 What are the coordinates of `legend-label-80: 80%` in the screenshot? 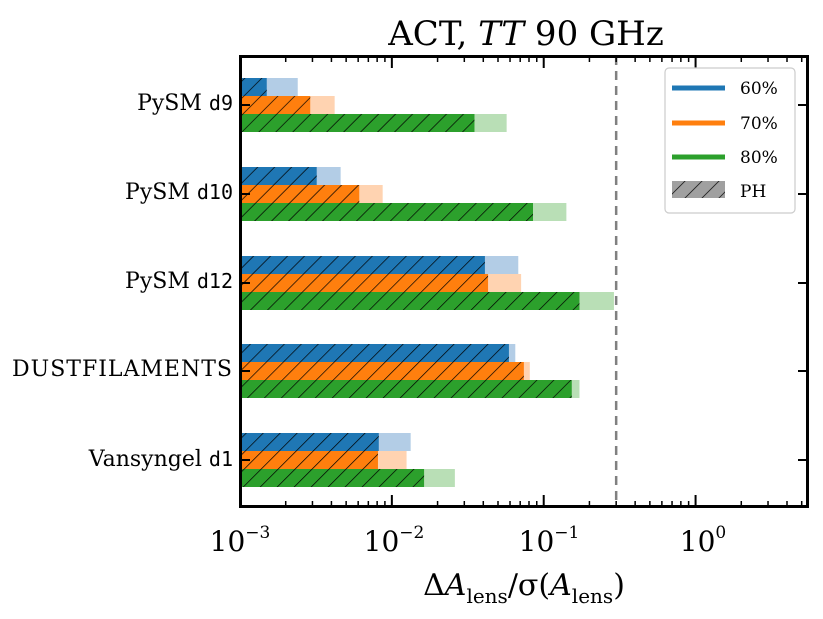 It's located at (759, 158).